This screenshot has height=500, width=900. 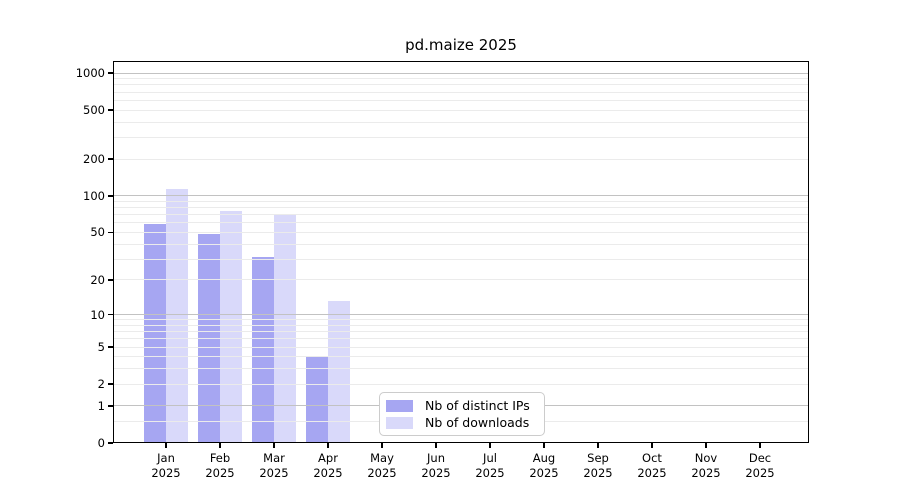 I want to click on x-tick-label-dec: Dec 2025, so click(x=760, y=465).